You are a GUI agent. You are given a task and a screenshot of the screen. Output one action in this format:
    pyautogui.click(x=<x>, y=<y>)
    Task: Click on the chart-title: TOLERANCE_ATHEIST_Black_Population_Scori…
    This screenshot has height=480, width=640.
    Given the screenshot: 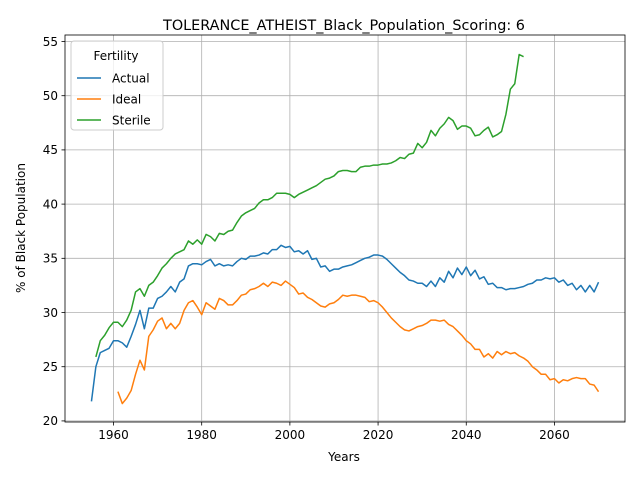 What is the action you would take?
    pyautogui.click(x=343, y=26)
    